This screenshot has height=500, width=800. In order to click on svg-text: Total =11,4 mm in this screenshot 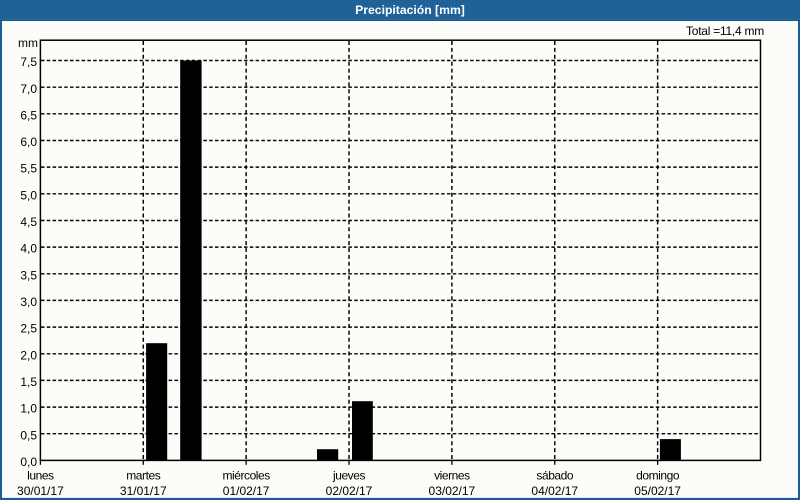, I will do `click(725, 31)`.